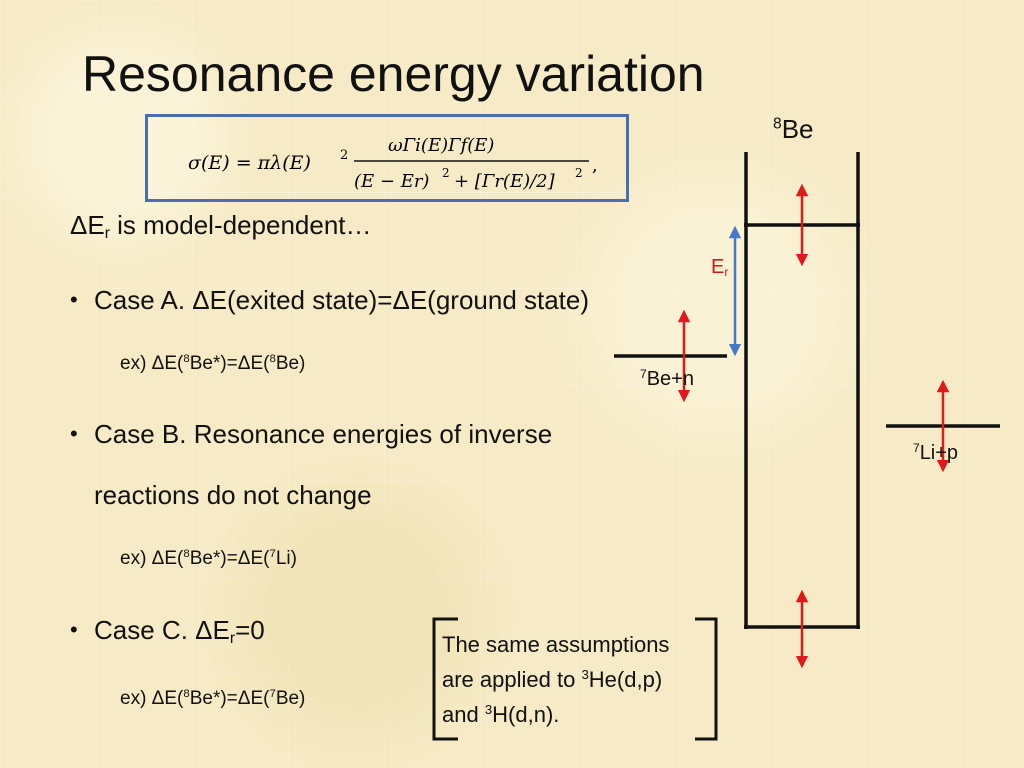 The width and height of the screenshot is (1024, 768). I want to click on case-c-label: Case C. ΔEr=0, so click(179, 631).